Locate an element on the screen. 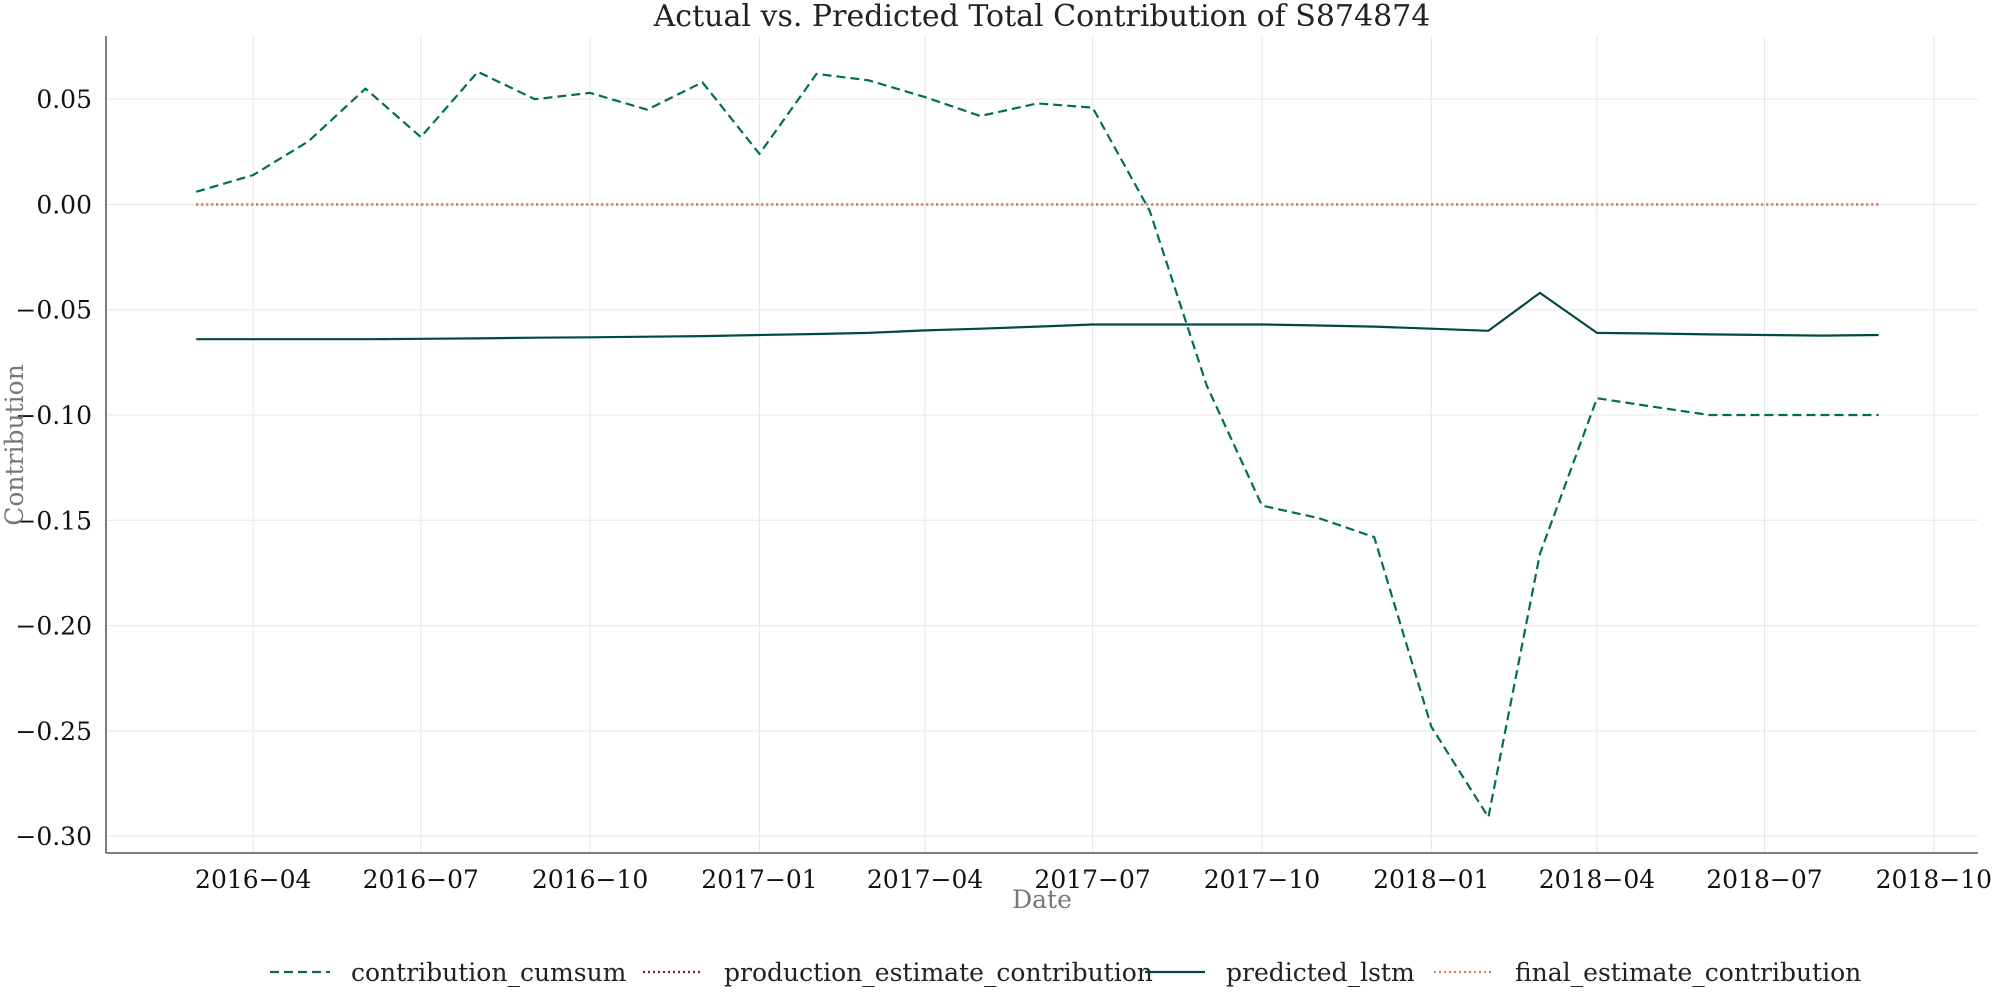 The image size is (2000, 1005). legend-label-contribution-cumsum: contribution_cumsum is located at coordinates (489, 972).